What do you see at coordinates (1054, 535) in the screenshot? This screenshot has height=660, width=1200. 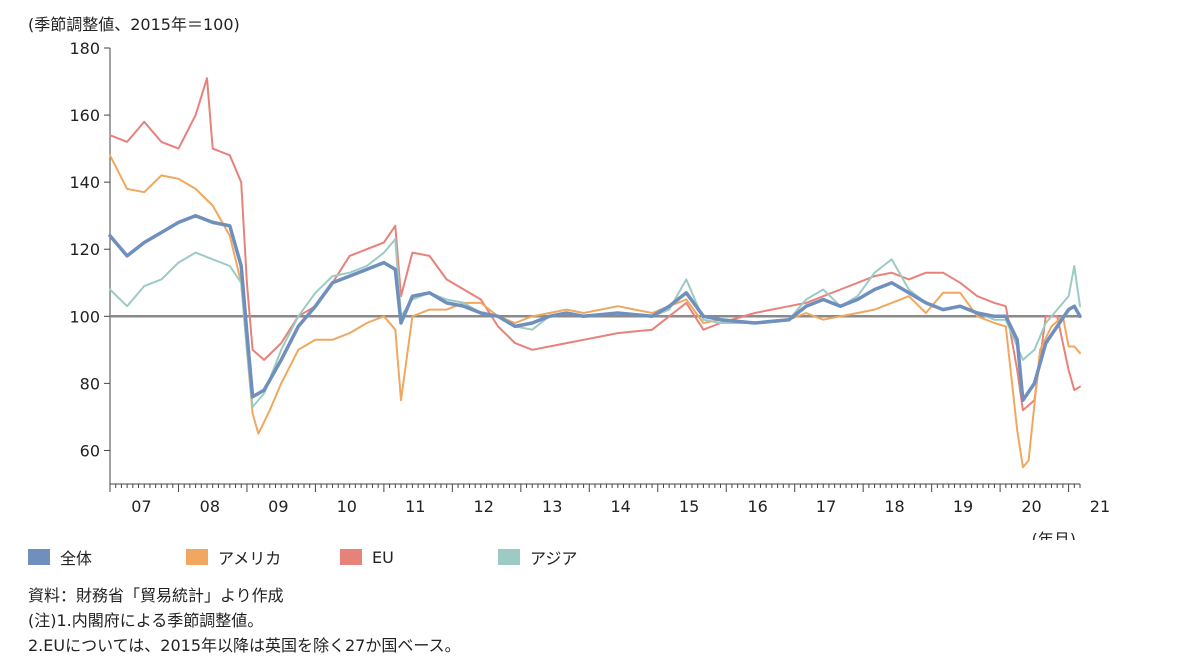 I see `x-axis-label: (年月)` at bounding box center [1054, 535].